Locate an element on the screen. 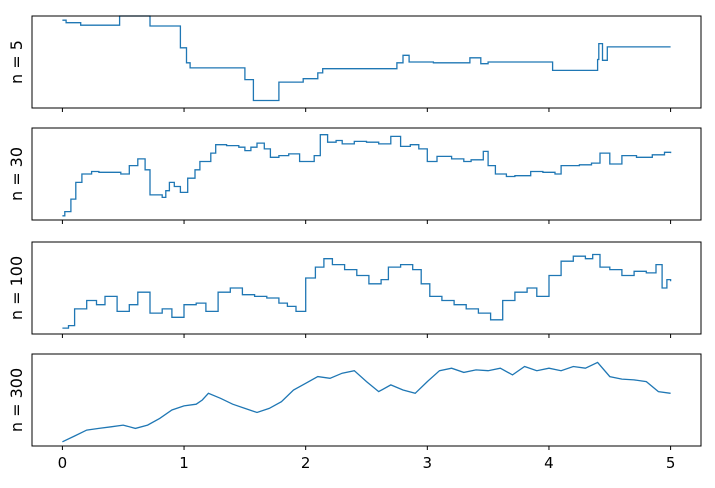  x-tick-label: 1 is located at coordinates (184, 463).